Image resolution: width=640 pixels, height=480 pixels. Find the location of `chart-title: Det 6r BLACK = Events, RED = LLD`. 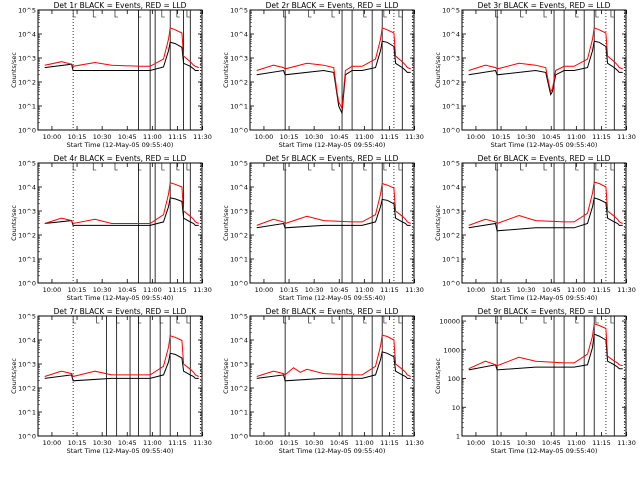

chart-title: Det 6r BLACK = Events, RED = LLD is located at coordinates (544, 158).